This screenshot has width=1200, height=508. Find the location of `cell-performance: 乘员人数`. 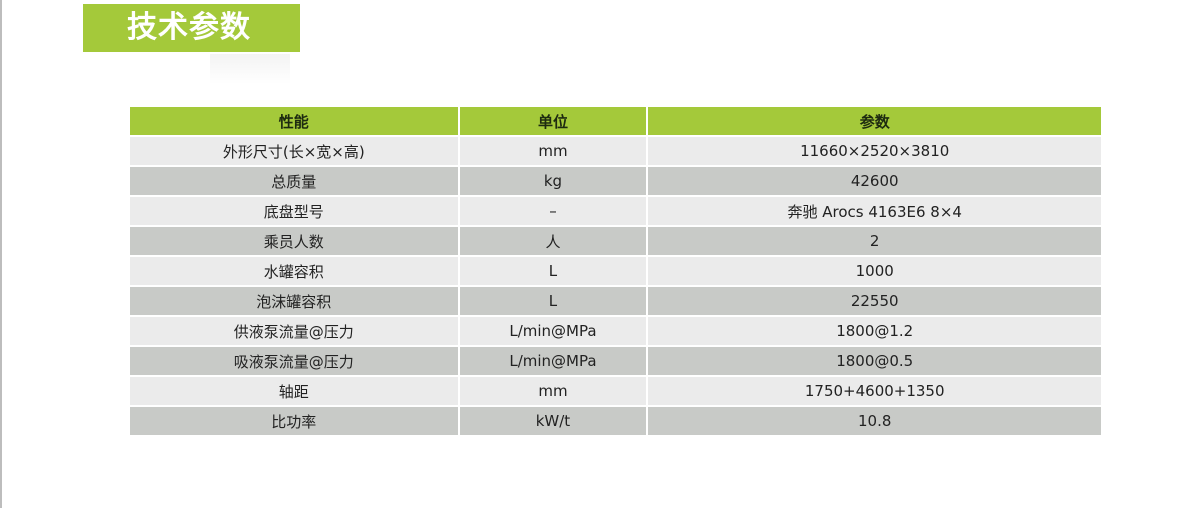

cell-performance: 乘员人数 is located at coordinates (294, 241).